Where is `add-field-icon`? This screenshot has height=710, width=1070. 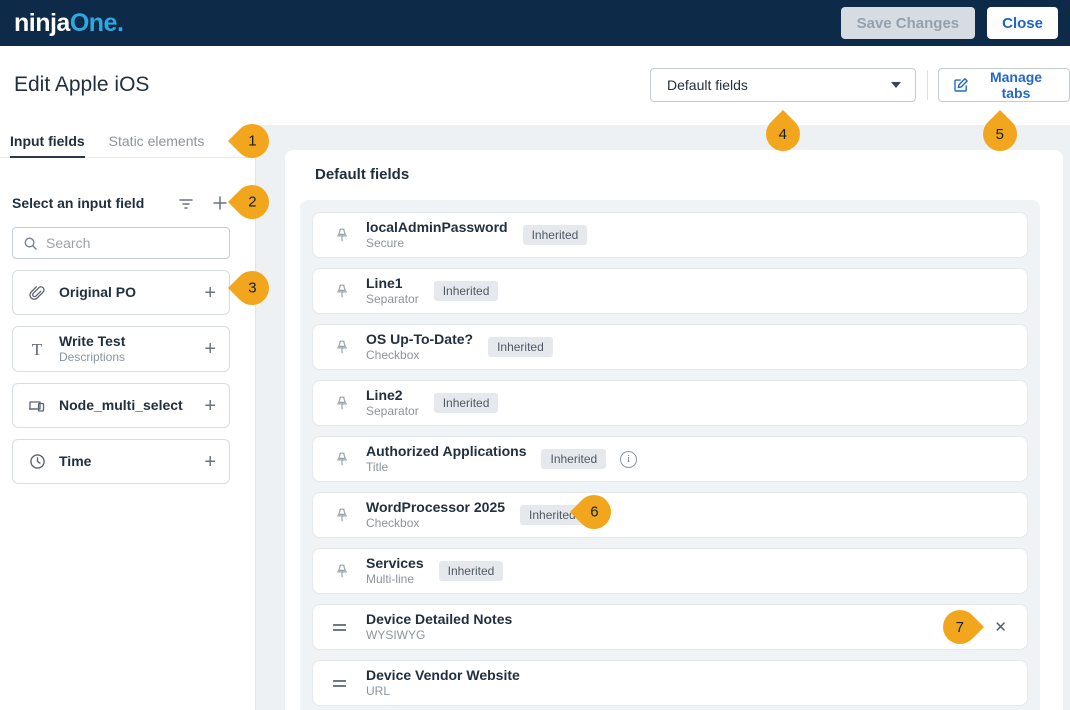 add-field-icon is located at coordinates (220, 203).